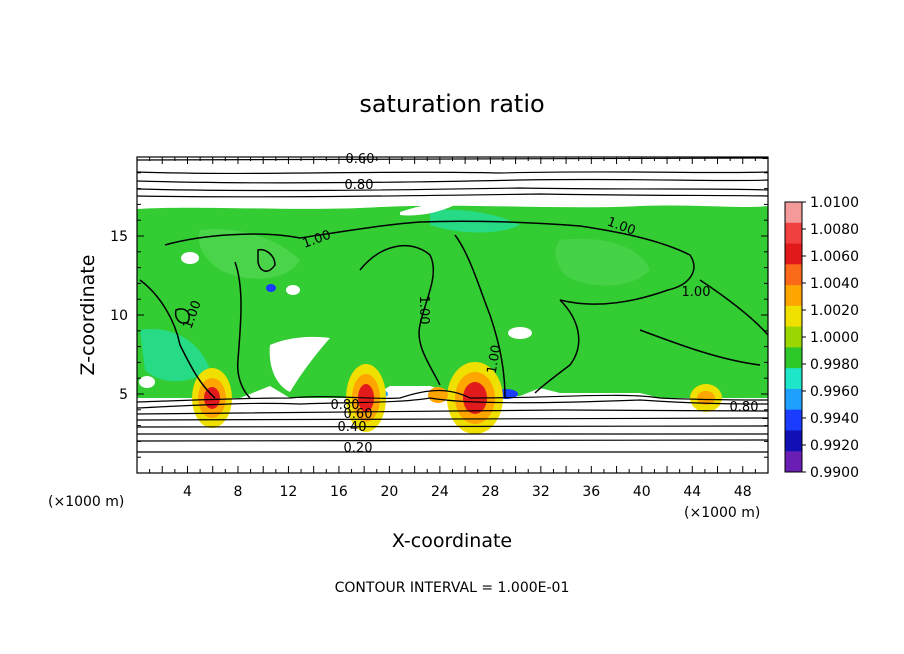 The image size is (904, 654). Describe the element at coordinates (358, 448) in the screenshot. I see `contour-label: 0.20` at that location.